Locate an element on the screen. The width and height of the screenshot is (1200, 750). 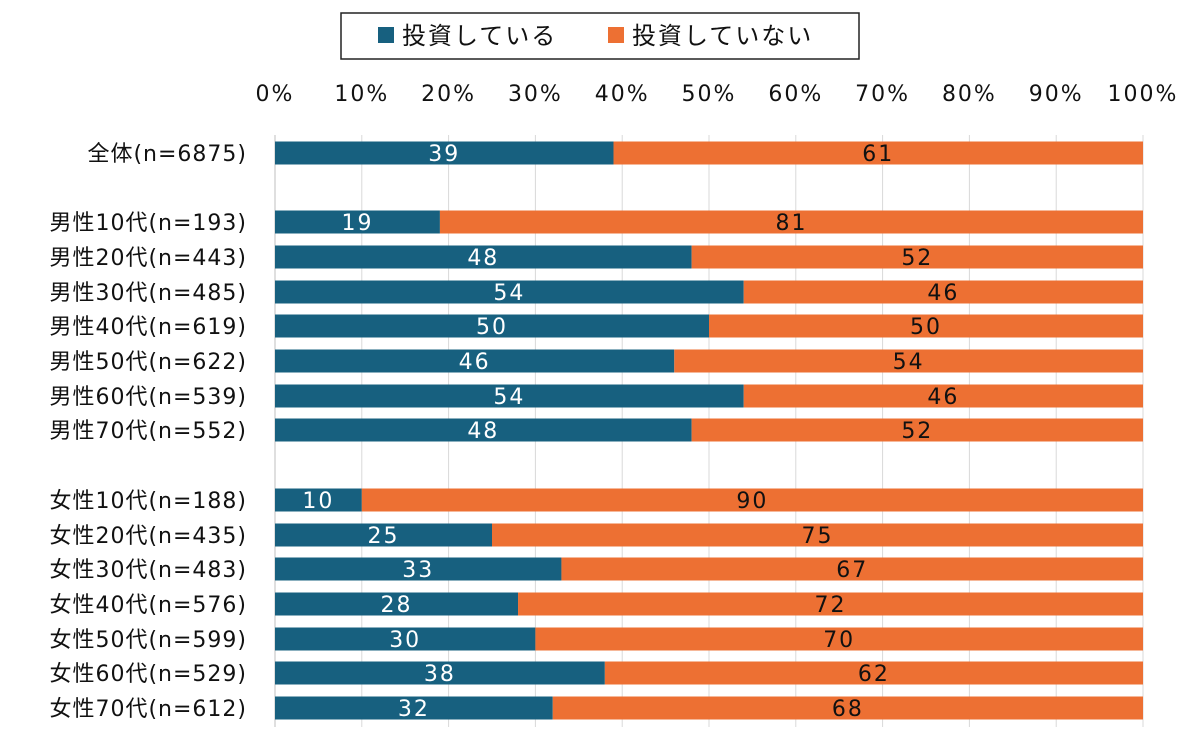
category-label-13: 女性60代(n=529) is located at coordinates (148, 674).